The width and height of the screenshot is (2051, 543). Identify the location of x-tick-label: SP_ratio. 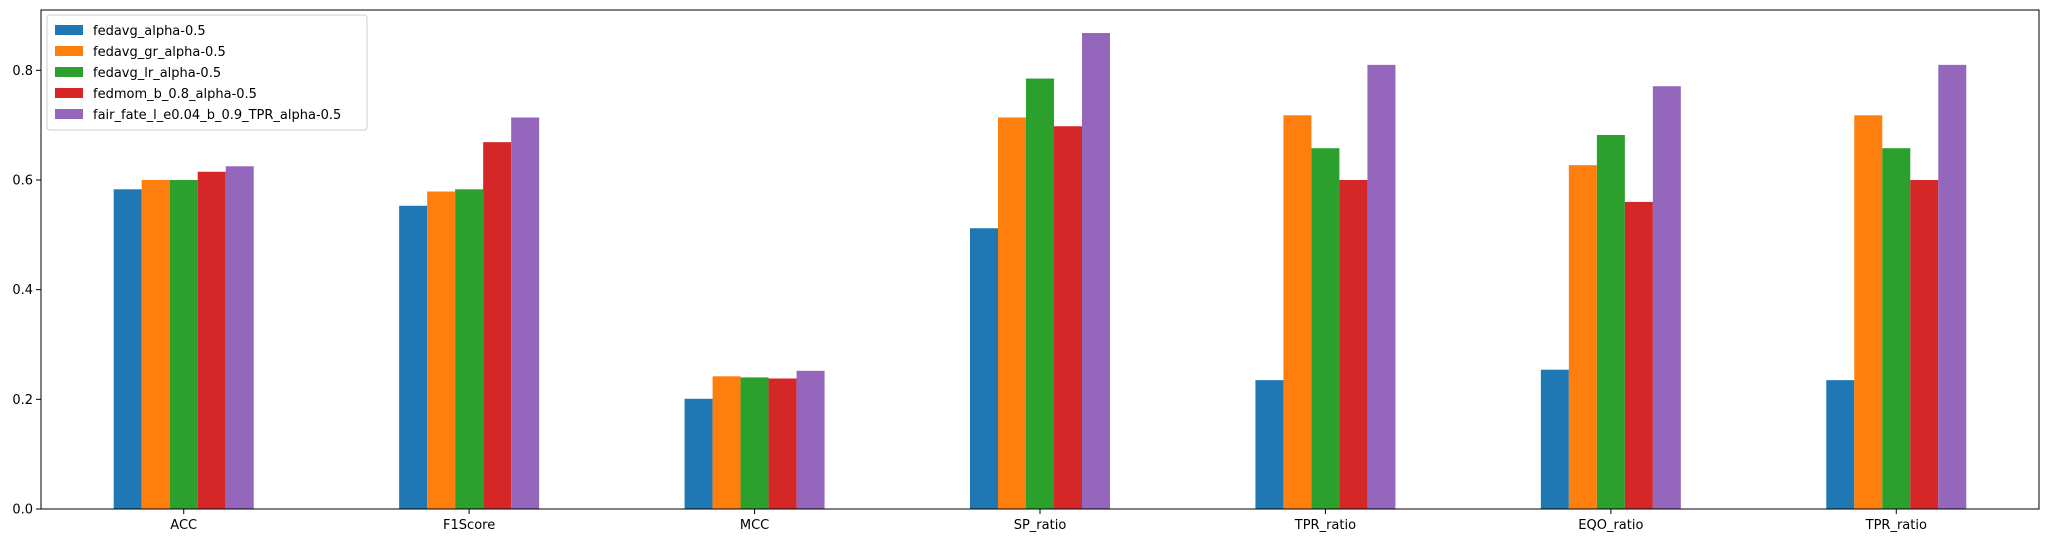
(1040, 525).